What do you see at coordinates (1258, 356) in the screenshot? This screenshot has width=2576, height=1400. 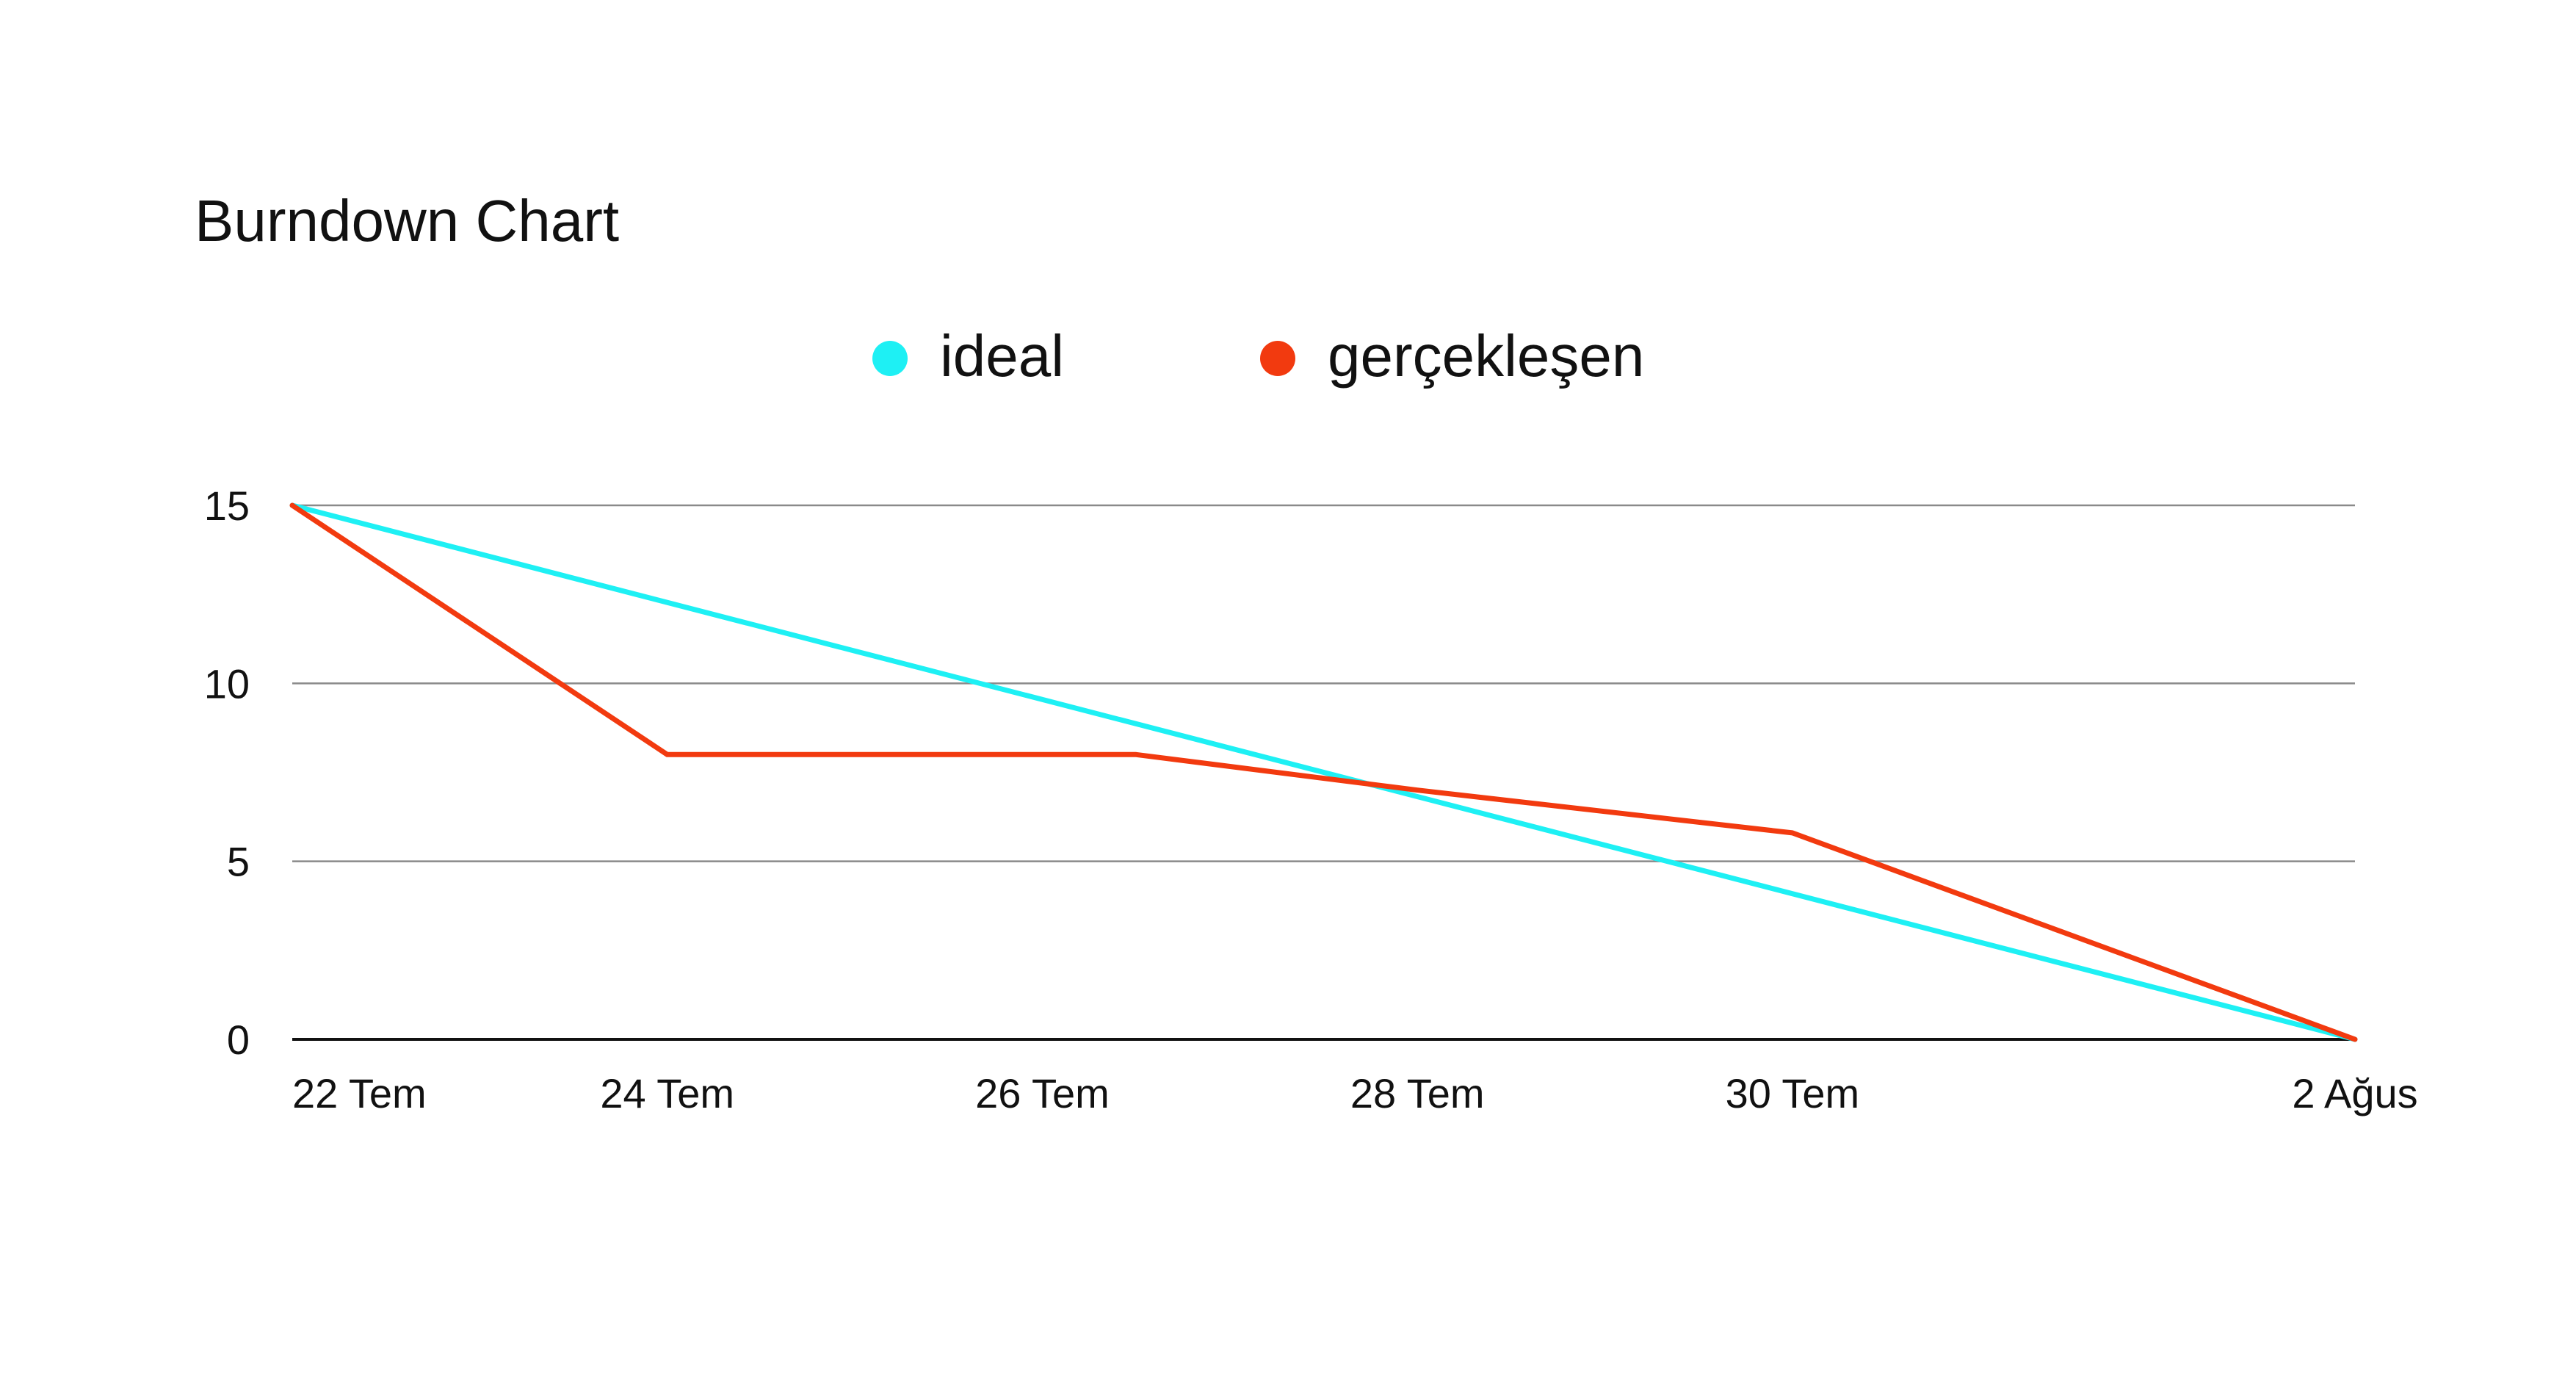 I see `legend: ideal gerçekleşen` at bounding box center [1258, 356].